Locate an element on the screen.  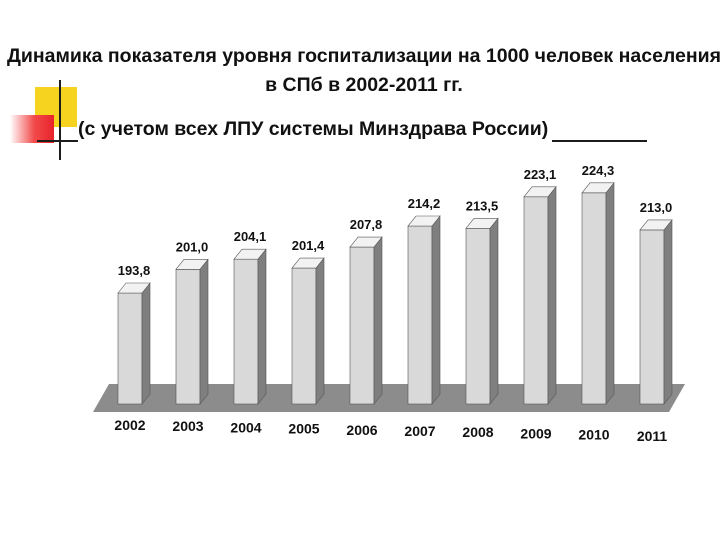
data-label: 213,5 is located at coordinates (482, 205).